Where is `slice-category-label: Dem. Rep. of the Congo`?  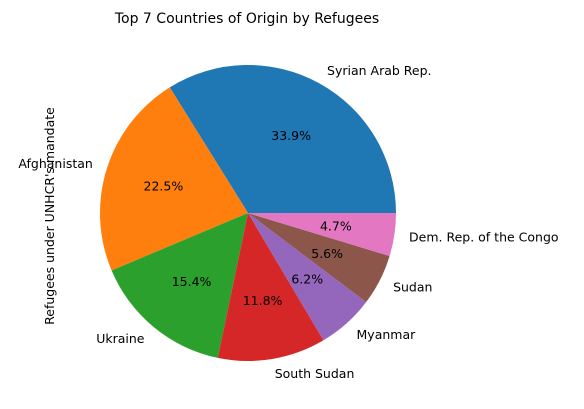
slice-category-label: Dem. Rep. of the Congo is located at coordinates (484, 236).